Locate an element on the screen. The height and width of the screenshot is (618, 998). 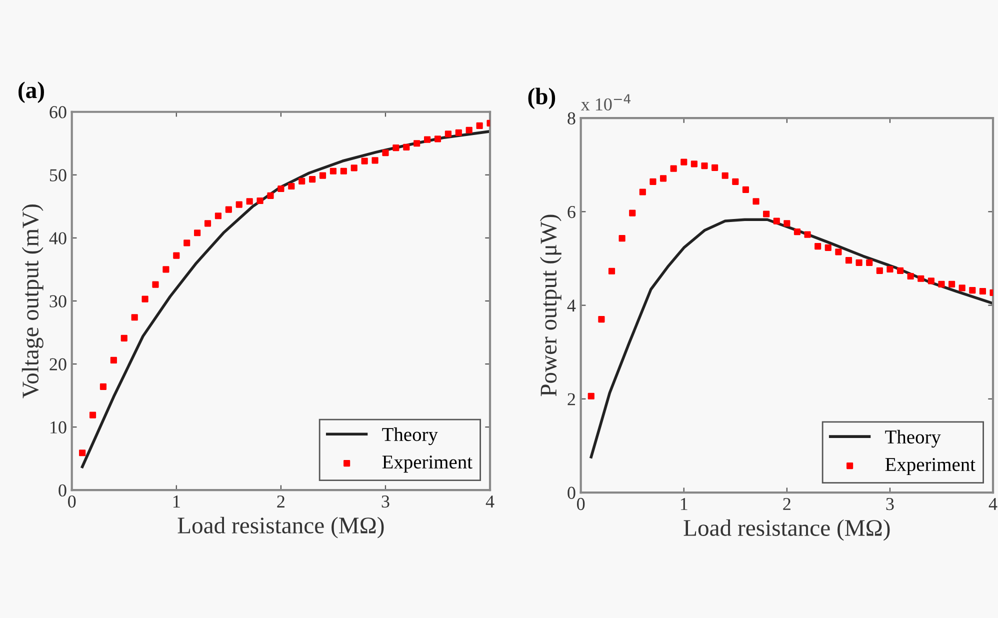
chart-title: (b) is located at coordinates (542, 99).